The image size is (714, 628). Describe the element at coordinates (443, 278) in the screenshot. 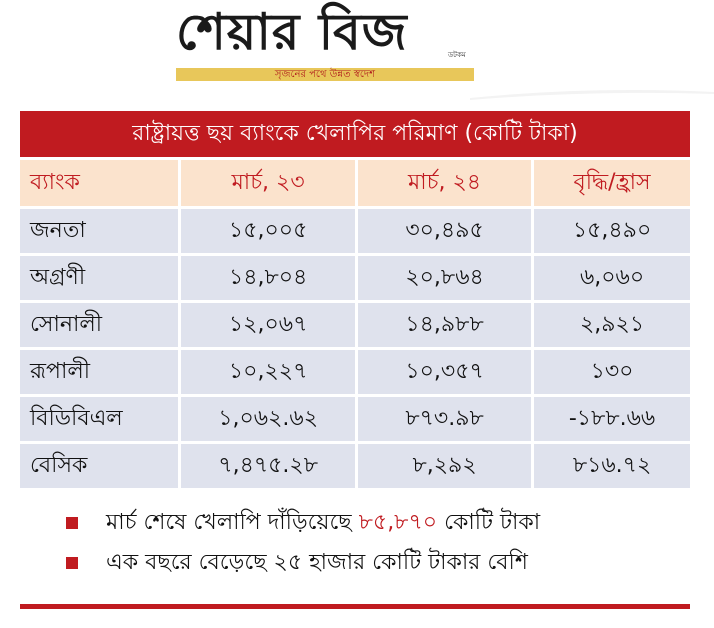

I see `value-march-24: ২০,৮৬৪` at that location.